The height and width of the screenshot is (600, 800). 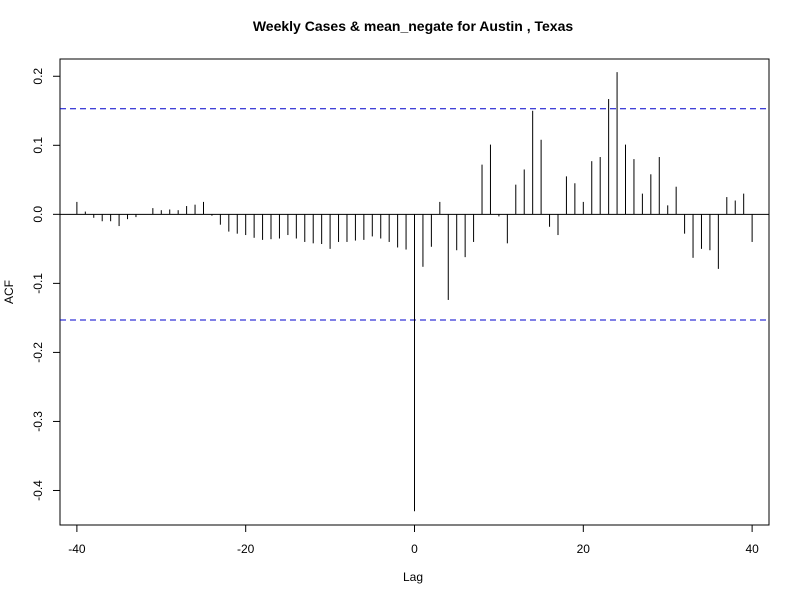 I want to click on y-tick-label: 0.2, so click(x=38, y=76).